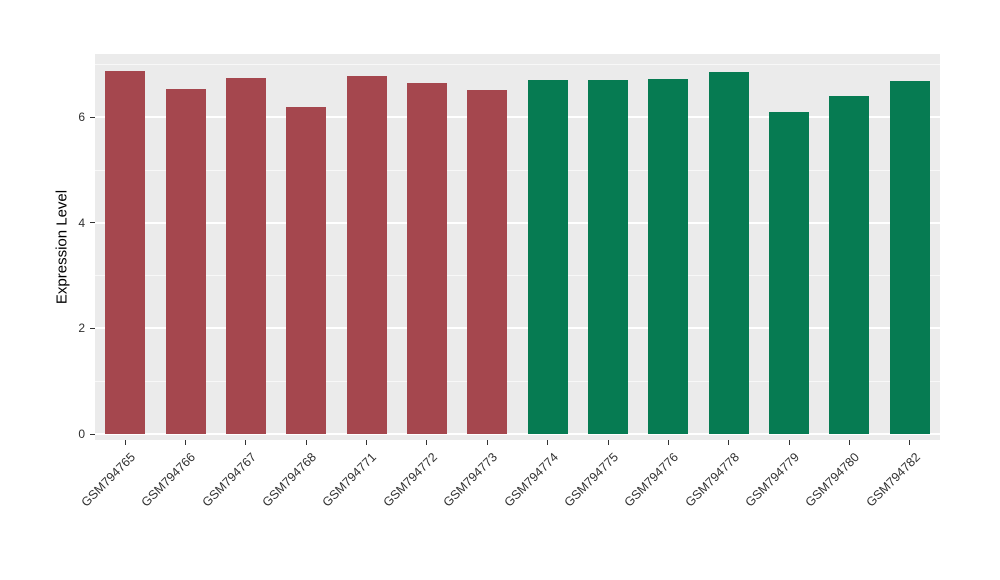 This screenshot has width=1000, height=580. I want to click on x-tick-label: GSM794766, so click(168, 480).